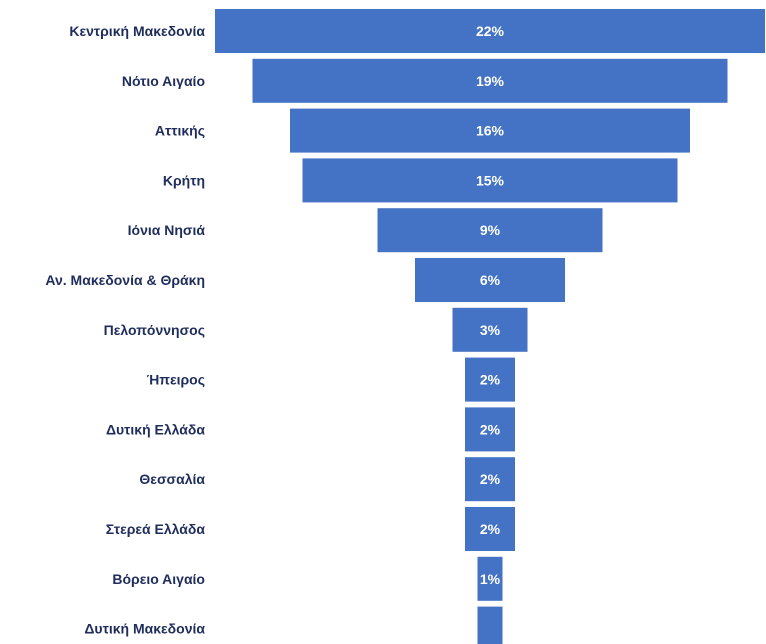  What do you see at coordinates (155, 429) in the screenshot?
I see `category-label: Δυτική Ελλάδα` at bounding box center [155, 429].